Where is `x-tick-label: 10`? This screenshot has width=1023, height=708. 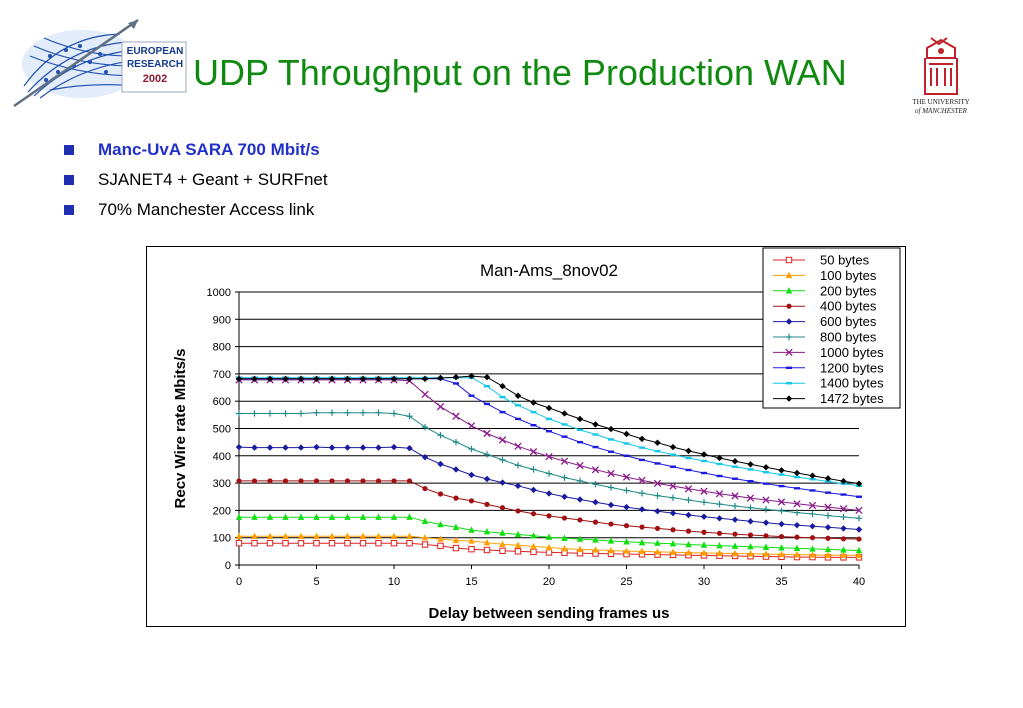
x-tick-label: 10 is located at coordinates (394, 582).